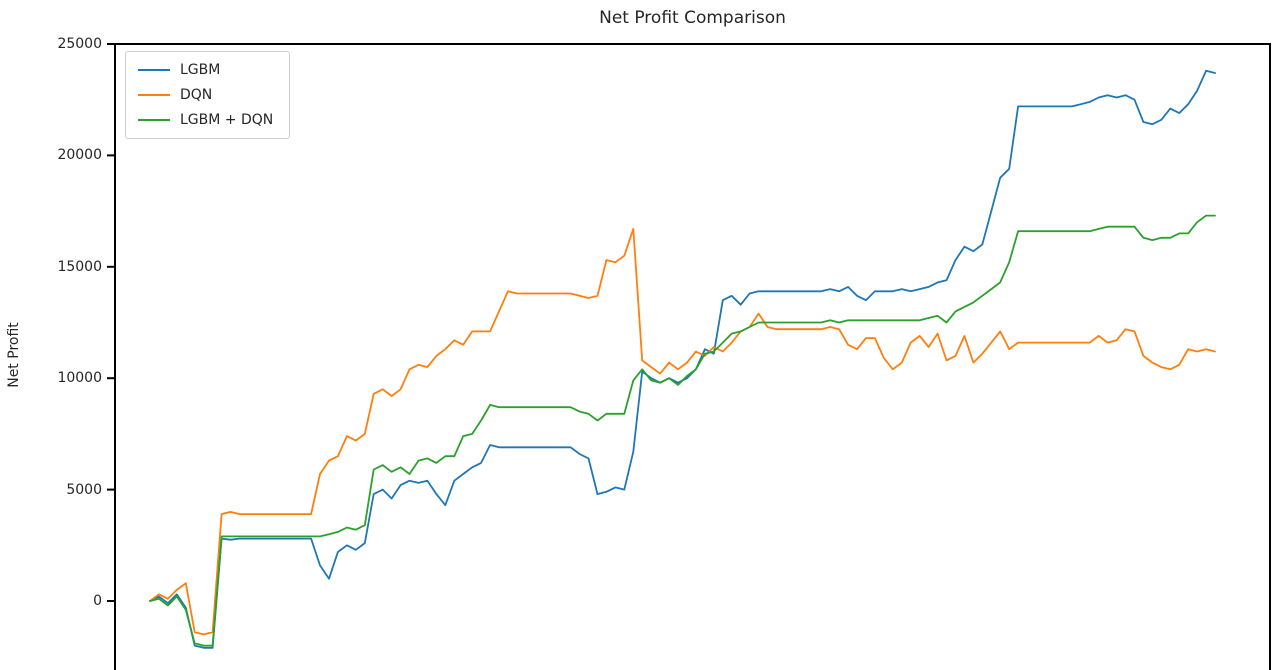 Image resolution: width=1280 pixels, height=670 pixels. I want to click on legend-line-sample-dqn, so click(154, 95).